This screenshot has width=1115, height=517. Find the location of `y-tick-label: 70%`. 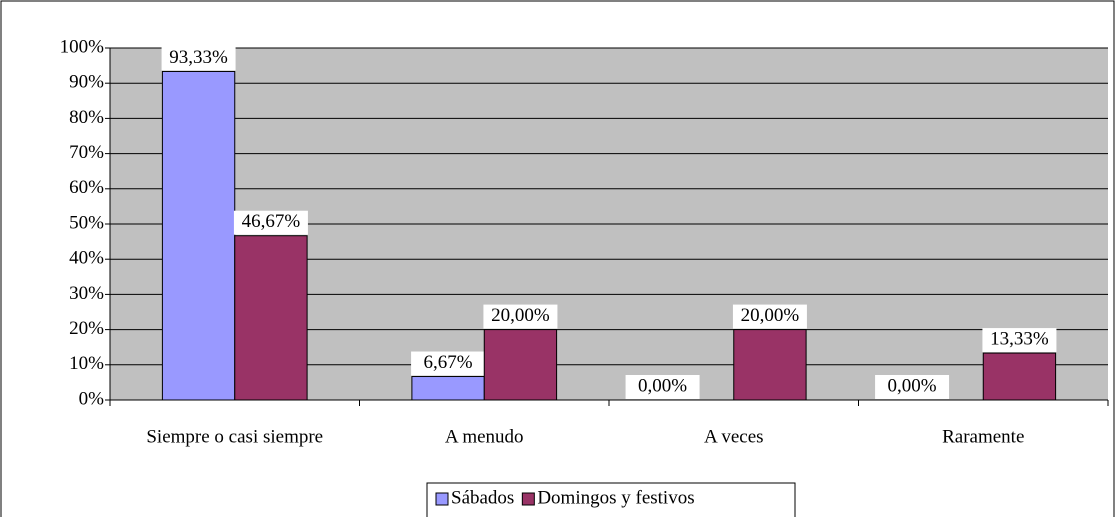

y-tick-label: 70% is located at coordinates (86, 152).